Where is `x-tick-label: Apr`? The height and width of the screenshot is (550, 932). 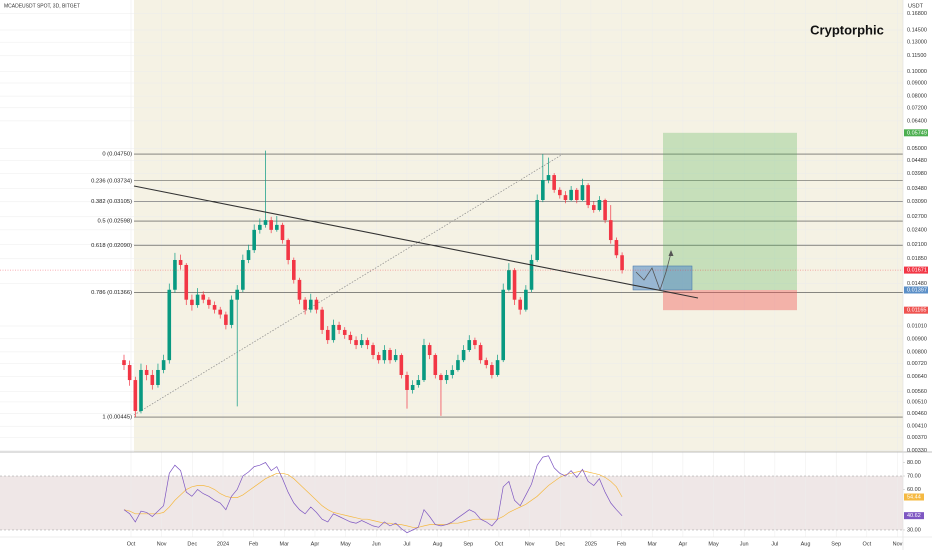
x-tick-label: Apr is located at coordinates (683, 544).